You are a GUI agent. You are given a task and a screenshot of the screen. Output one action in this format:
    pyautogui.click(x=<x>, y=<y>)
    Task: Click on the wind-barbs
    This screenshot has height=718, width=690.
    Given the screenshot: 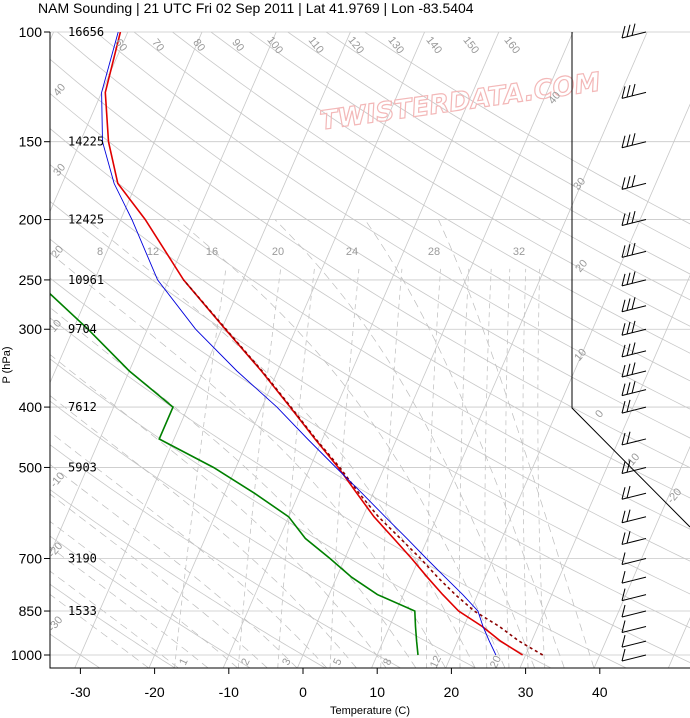 What is the action you would take?
    pyautogui.click(x=634, y=342)
    